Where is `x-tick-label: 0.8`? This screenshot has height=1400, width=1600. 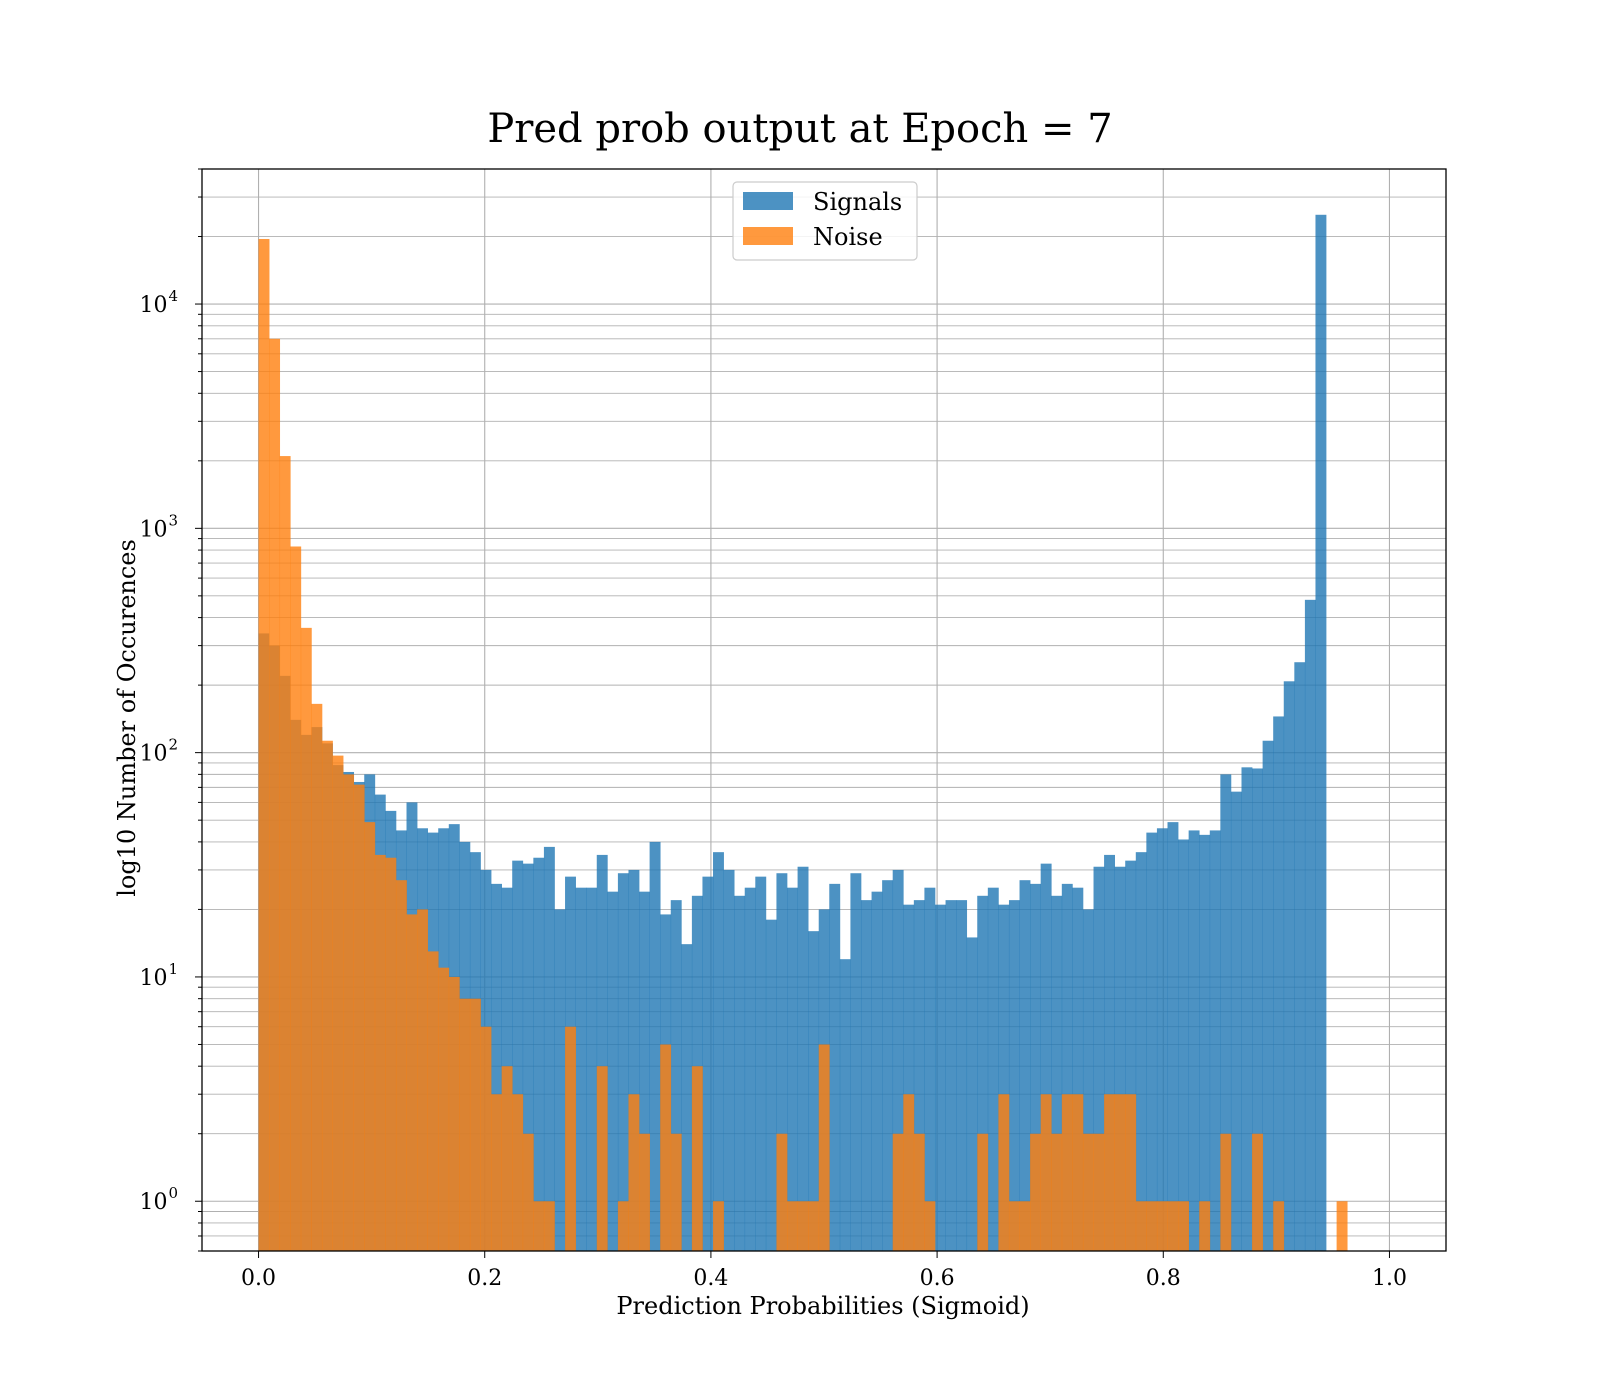 x-tick-label: 0.8 is located at coordinates (1163, 1278).